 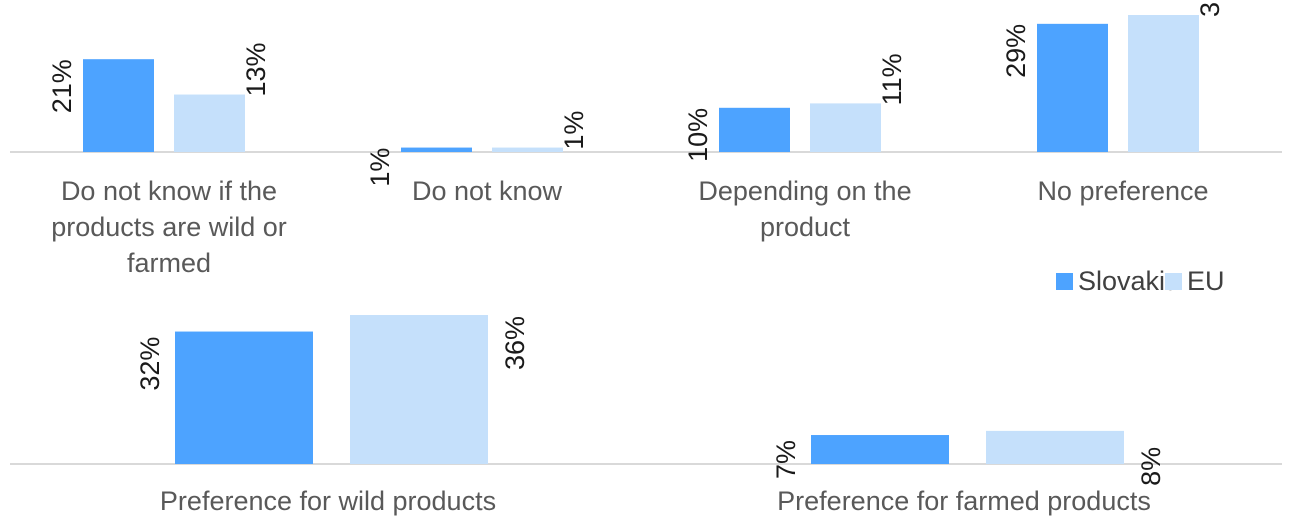 What do you see at coordinates (1210, 8) in the screenshot?
I see `data-label: 31%` at bounding box center [1210, 8].